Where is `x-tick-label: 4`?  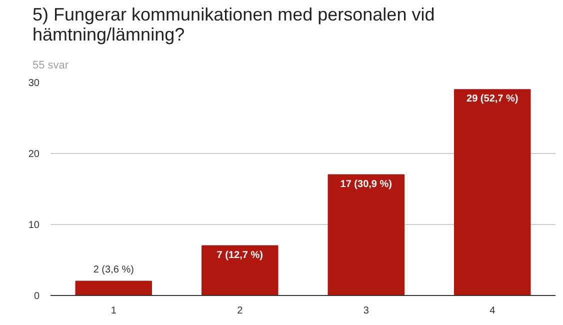
x-tick-label: 4 is located at coordinates (493, 311).